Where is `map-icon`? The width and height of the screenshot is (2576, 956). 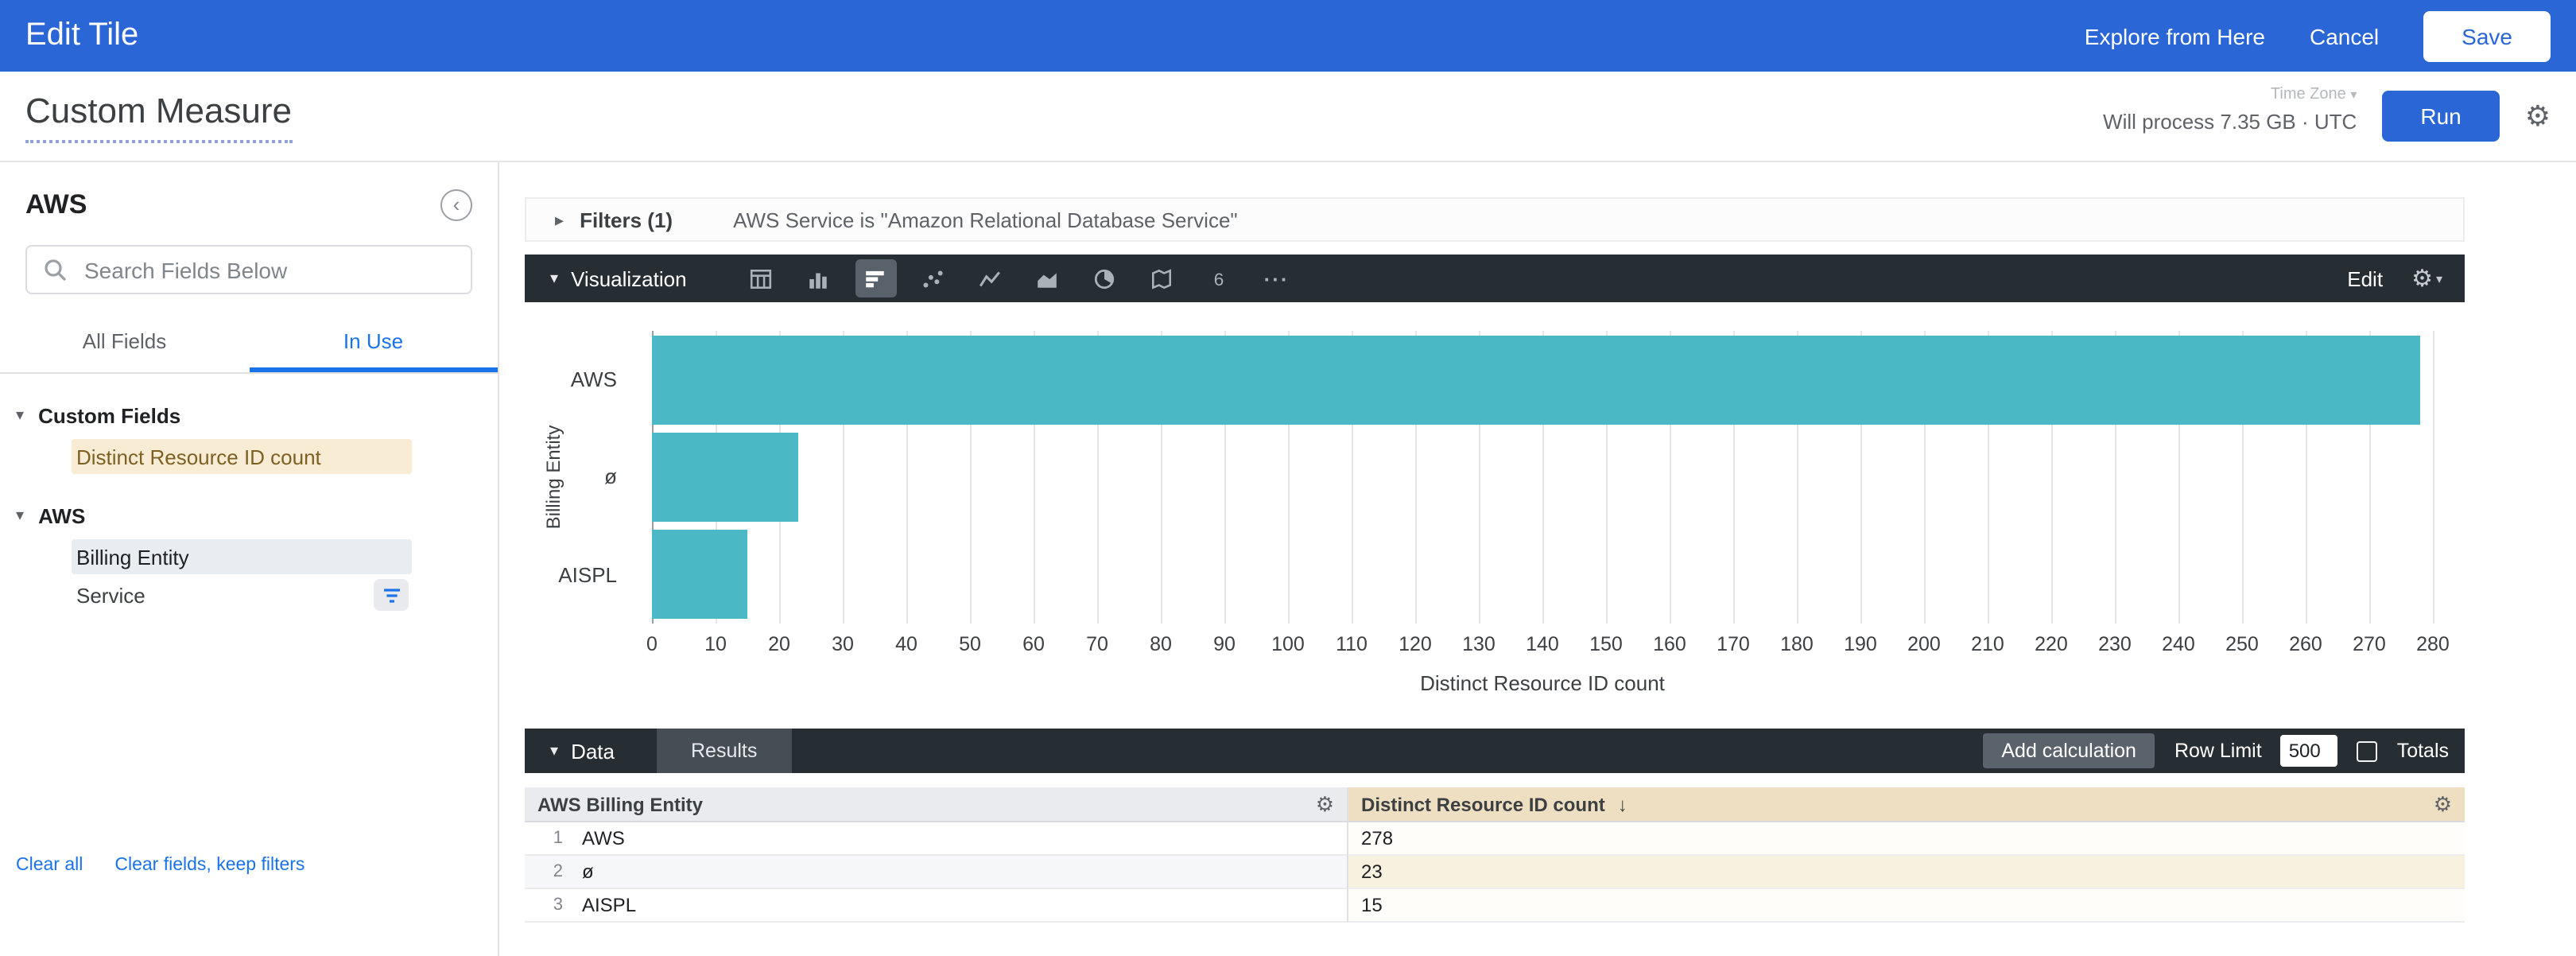 map-icon is located at coordinates (1163, 278).